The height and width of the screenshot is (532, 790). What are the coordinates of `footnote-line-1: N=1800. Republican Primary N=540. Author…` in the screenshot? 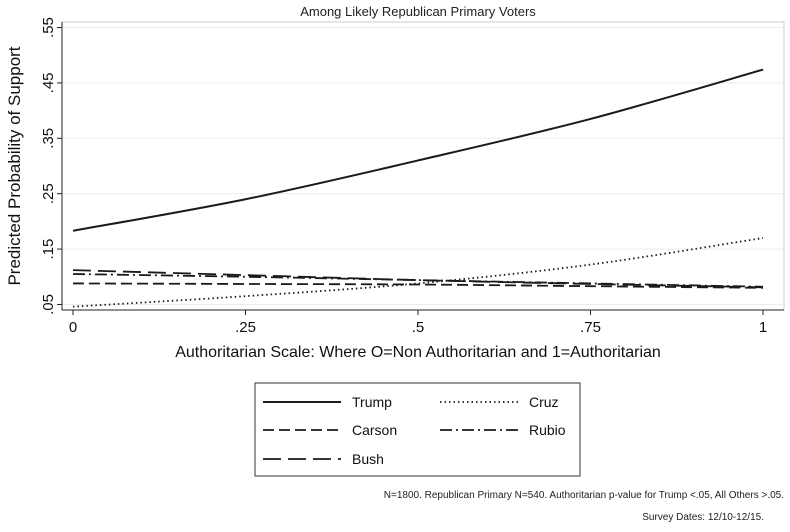 It's located at (584, 495).